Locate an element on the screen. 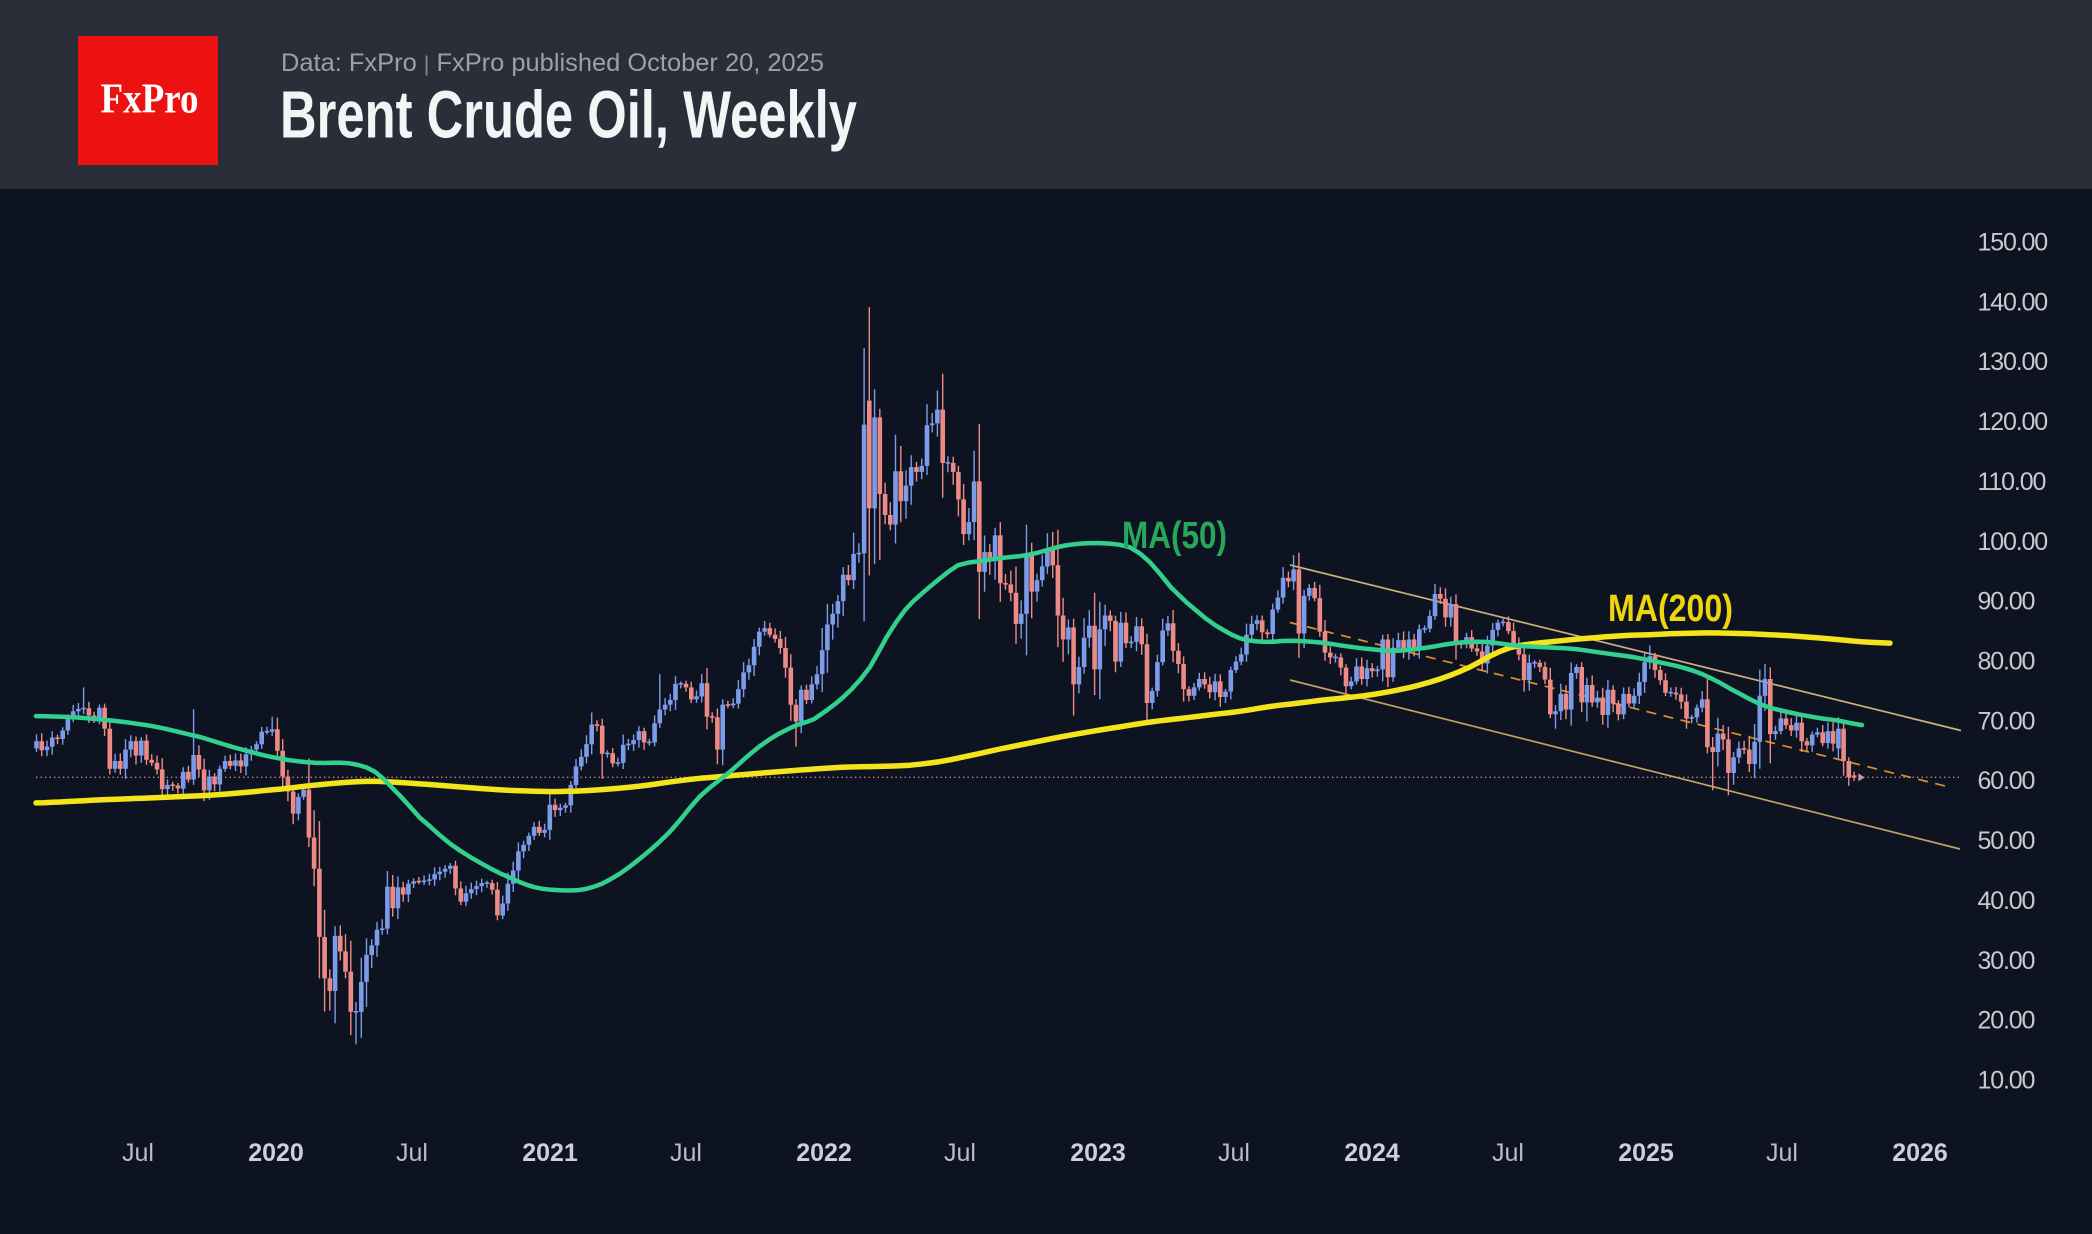 This screenshot has width=2092, height=1234. svg-text: 2020 is located at coordinates (276, 1153).